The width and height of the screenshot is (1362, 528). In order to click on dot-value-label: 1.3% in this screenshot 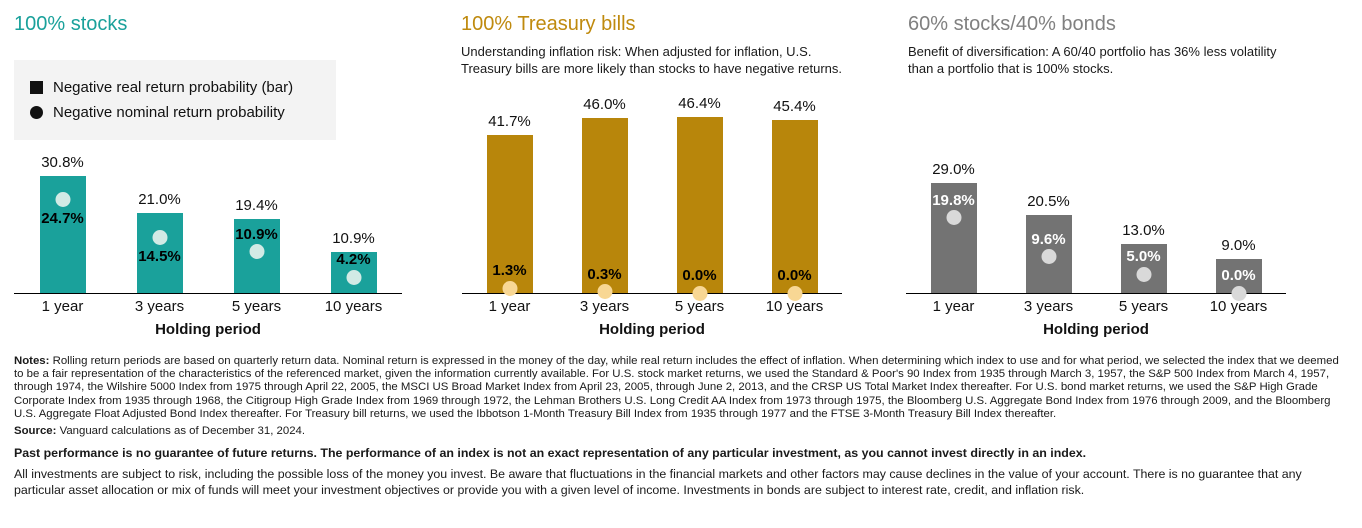, I will do `click(509, 271)`.